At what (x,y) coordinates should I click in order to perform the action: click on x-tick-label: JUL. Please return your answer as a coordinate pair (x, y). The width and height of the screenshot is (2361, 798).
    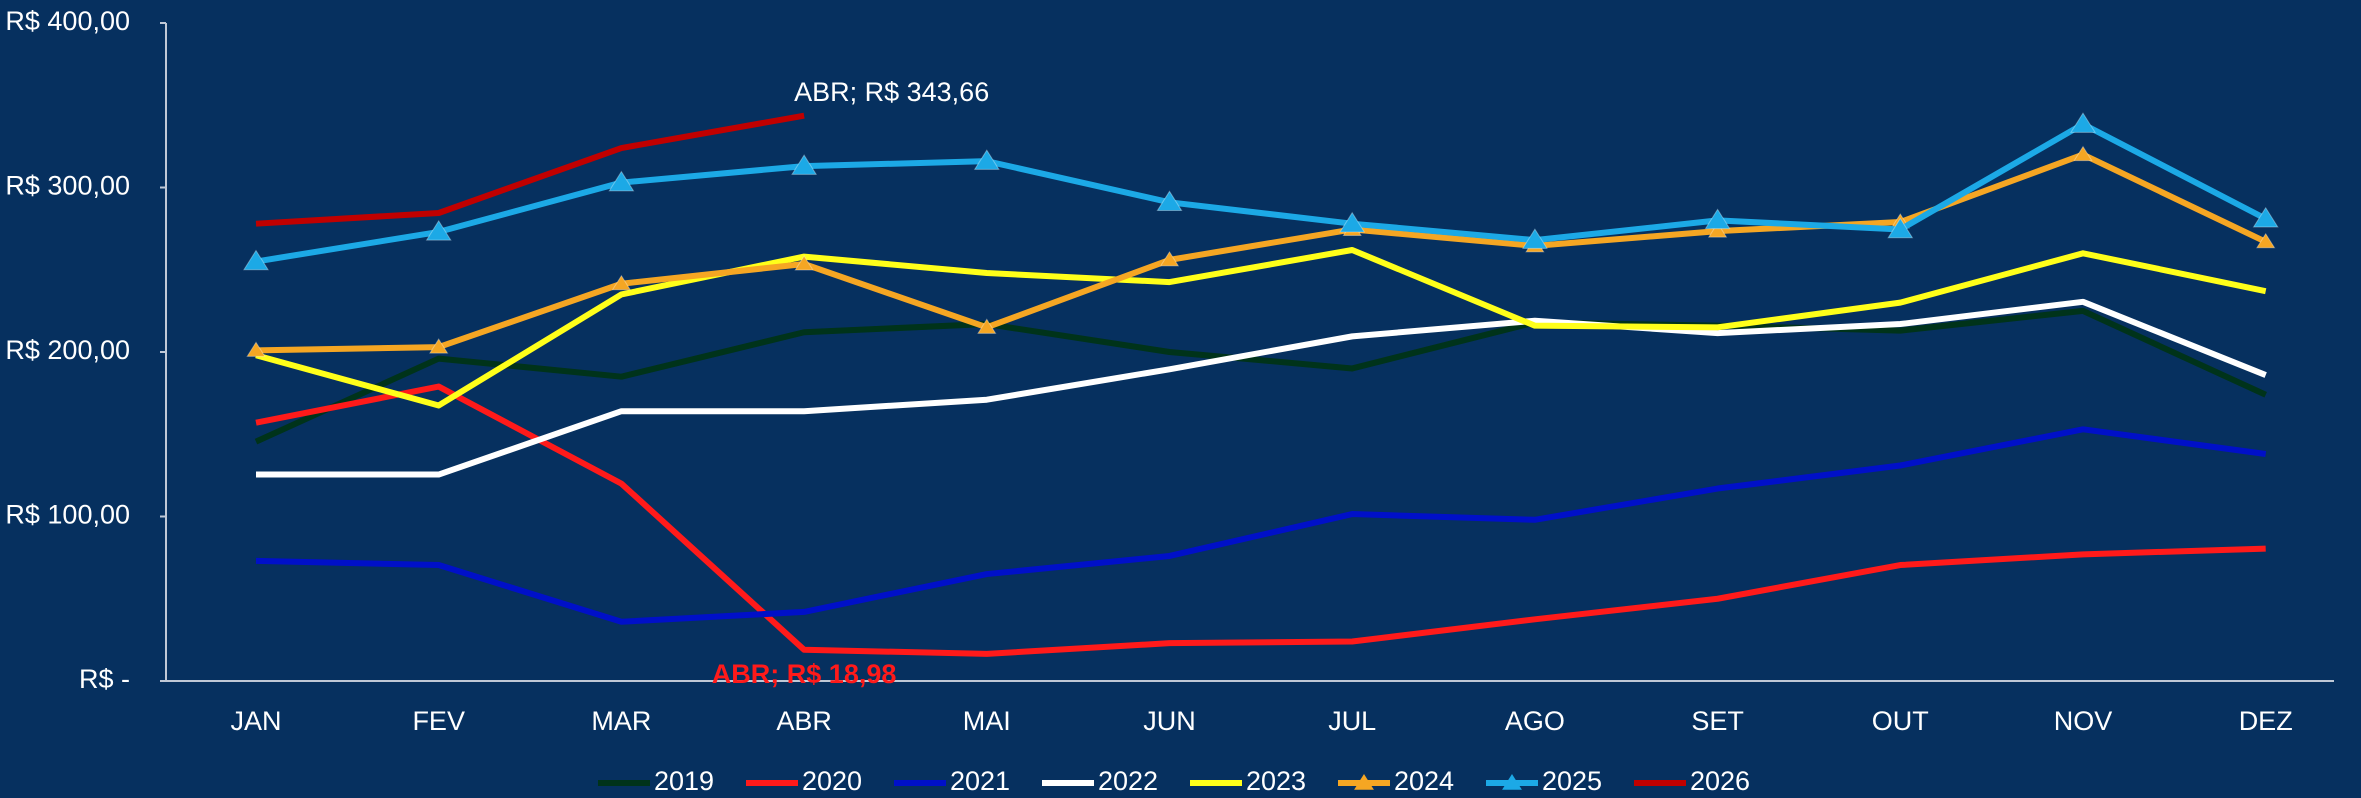
    Looking at the image, I should click on (1352, 721).